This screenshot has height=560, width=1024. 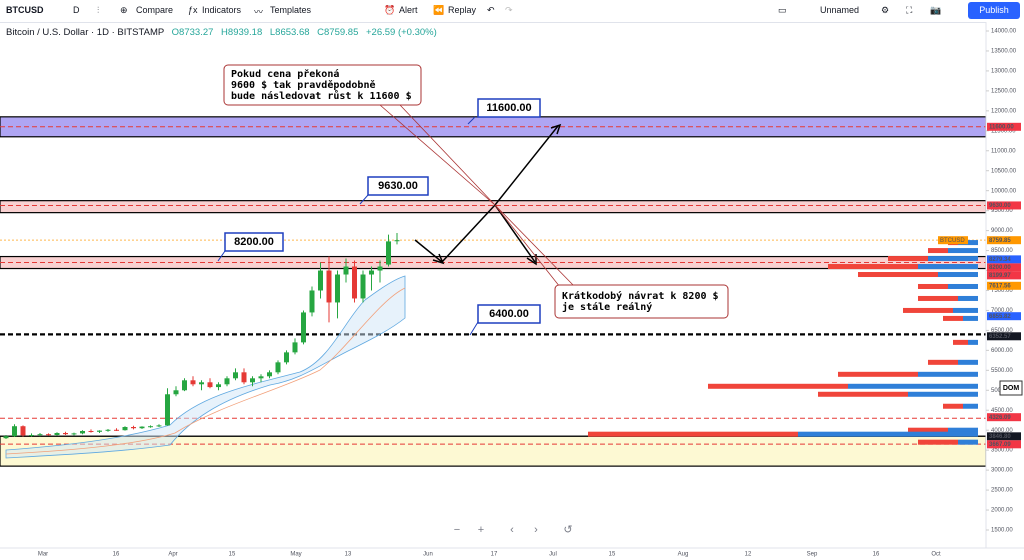 What do you see at coordinates (457, 530) in the screenshot?
I see `zoom-out: −` at bounding box center [457, 530].